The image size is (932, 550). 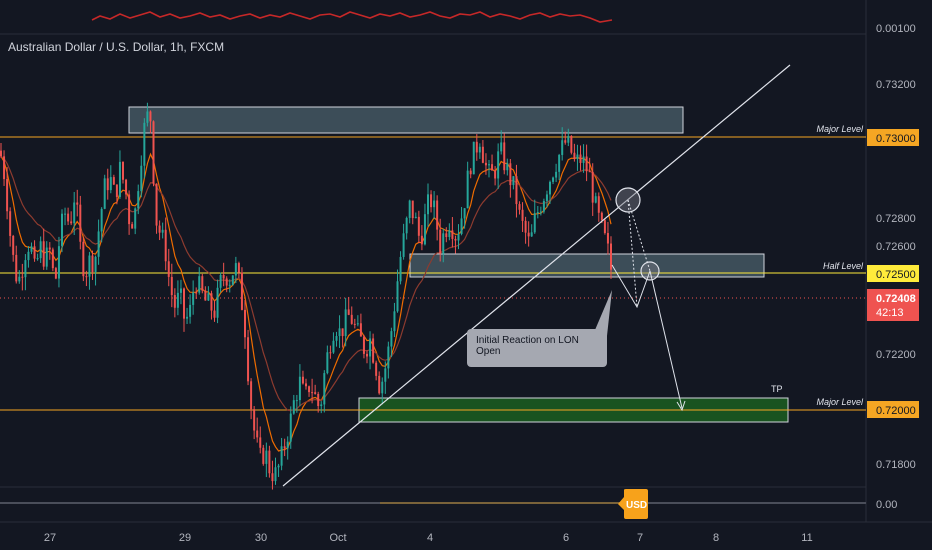 What do you see at coordinates (681, 406) in the screenshot?
I see `target-arrow-head` at bounding box center [681, 406].